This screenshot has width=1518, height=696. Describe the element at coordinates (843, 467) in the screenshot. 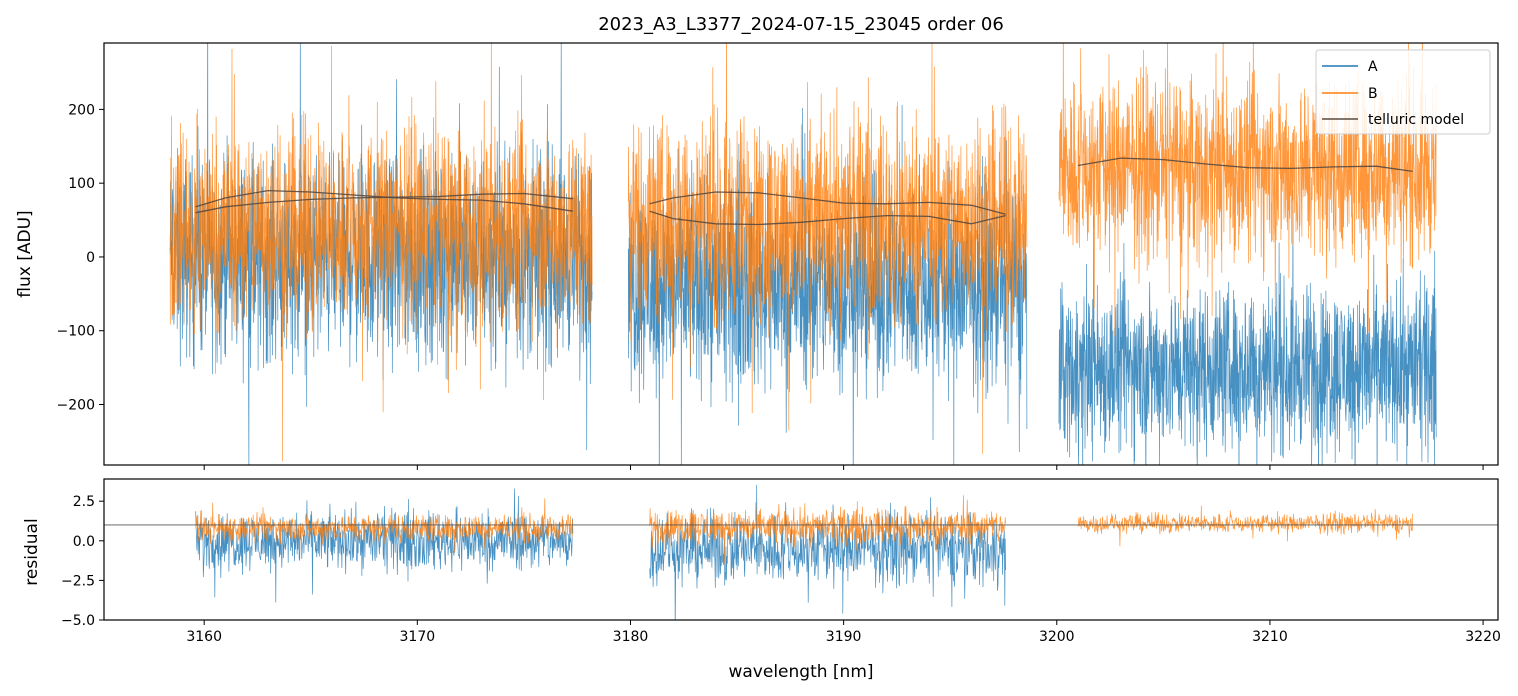

I see `spectrum-x-ticks` at that location.